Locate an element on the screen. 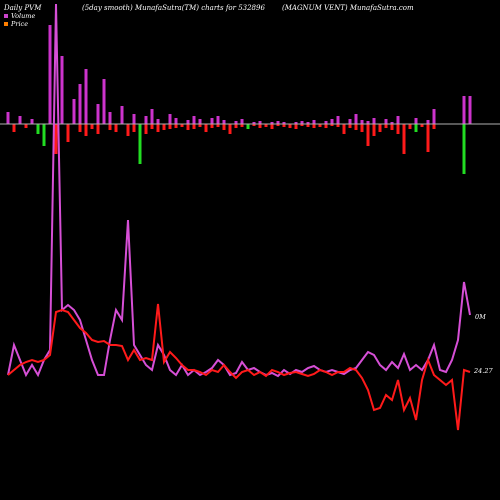  legend-price-swatch is located at coordinates (6, 24).